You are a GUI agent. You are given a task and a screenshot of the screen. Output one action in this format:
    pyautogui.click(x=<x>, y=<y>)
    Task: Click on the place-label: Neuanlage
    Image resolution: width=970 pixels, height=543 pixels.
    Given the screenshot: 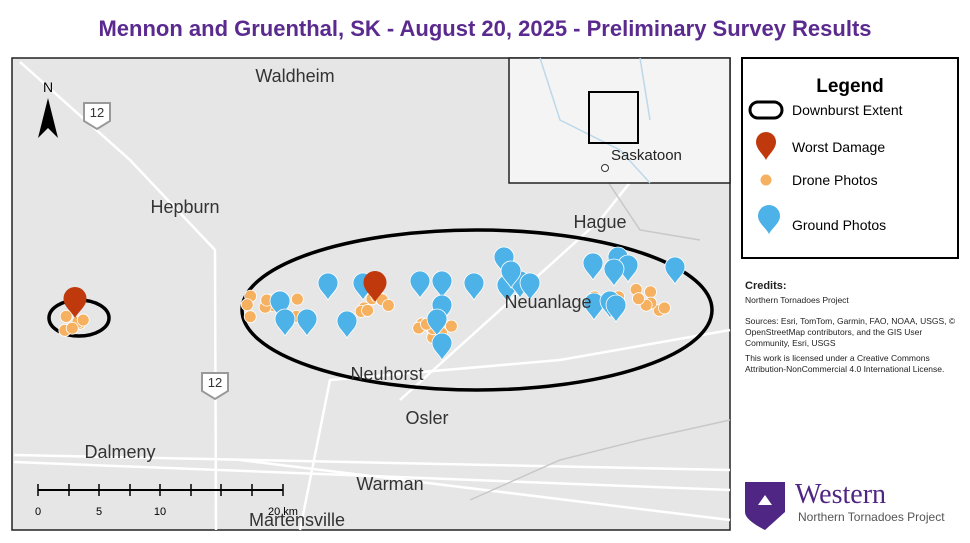 What is the action you would take?
    pyautogui.click(x=547, y=302)
    